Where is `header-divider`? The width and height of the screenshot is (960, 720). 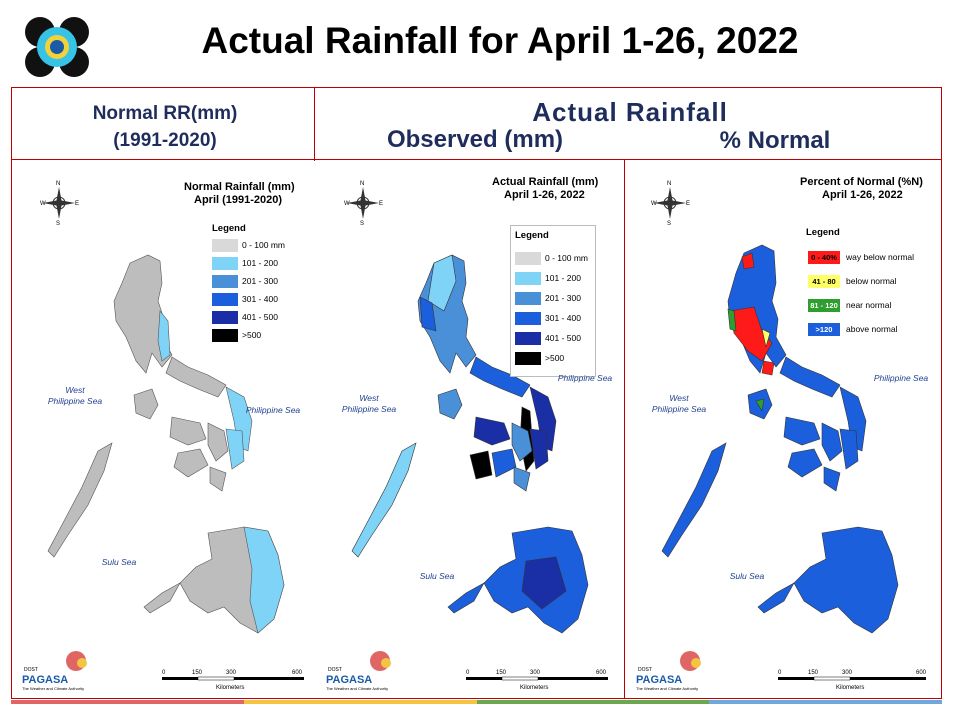
header-divider is located at coordinates (476, 159).